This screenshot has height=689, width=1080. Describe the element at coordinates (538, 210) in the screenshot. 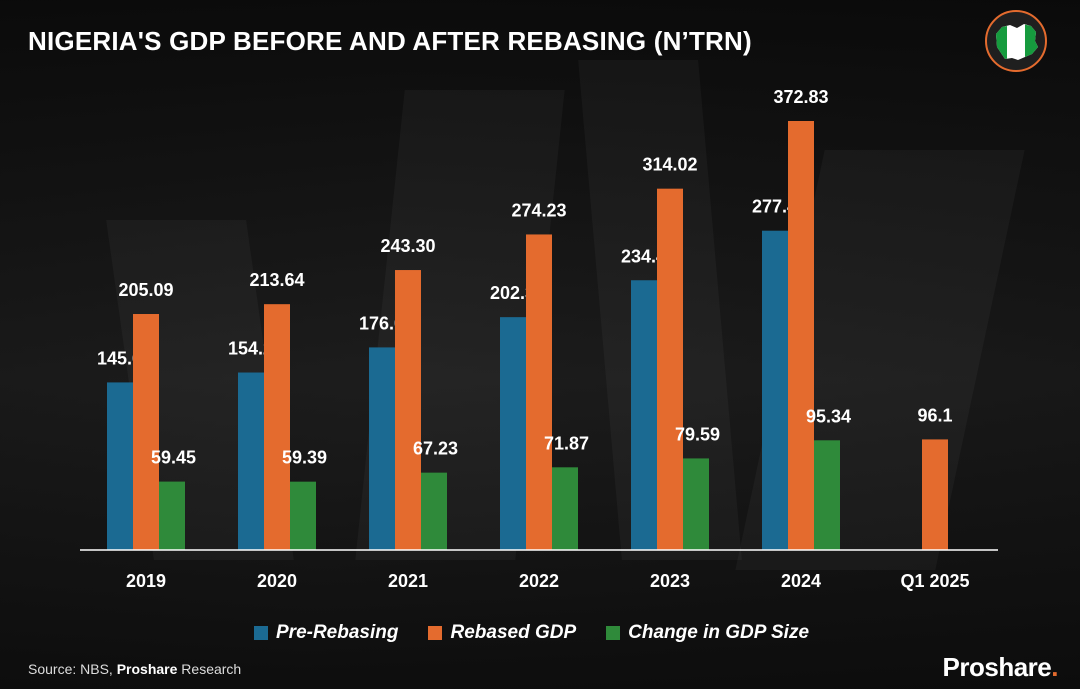

I see `data-label-rebased-gdp-2022: 274.23` at that location.